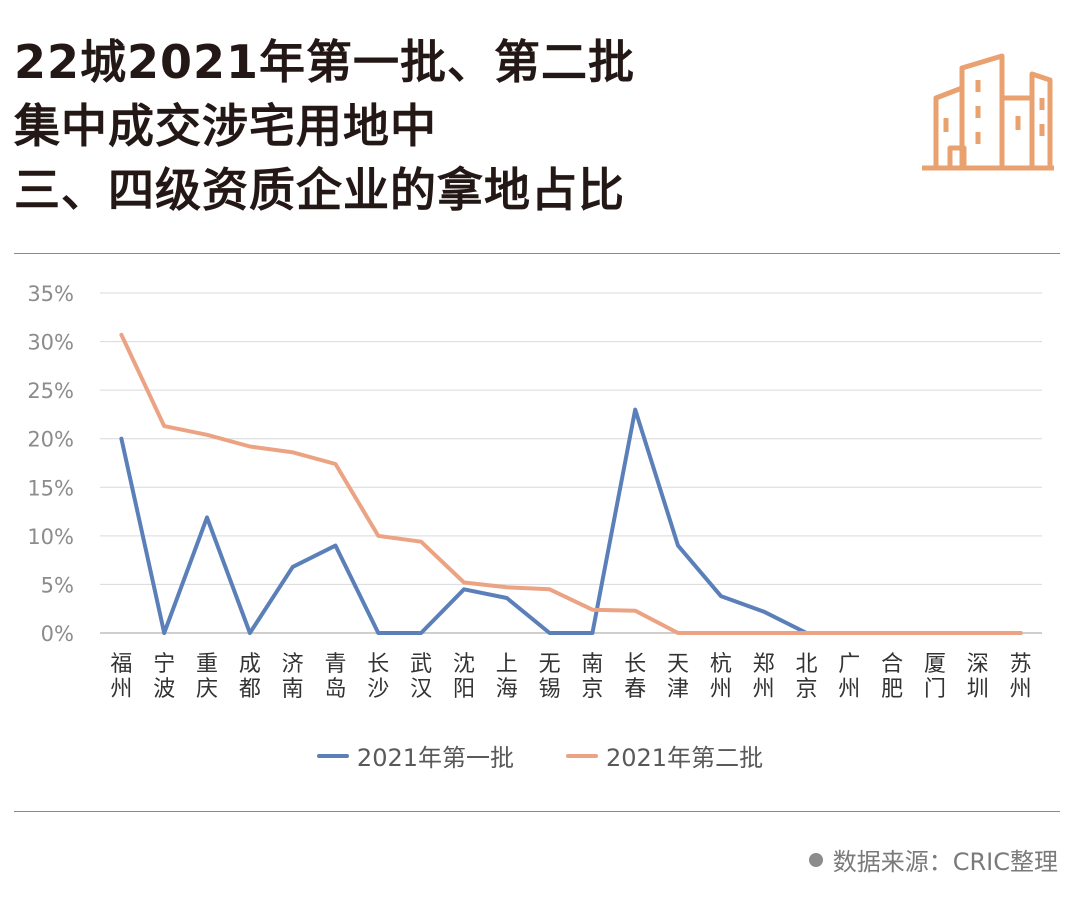 The height and width of the screenshot is (899, 1080). I want to click on y-tick-label: 15%, so click(50, 488).